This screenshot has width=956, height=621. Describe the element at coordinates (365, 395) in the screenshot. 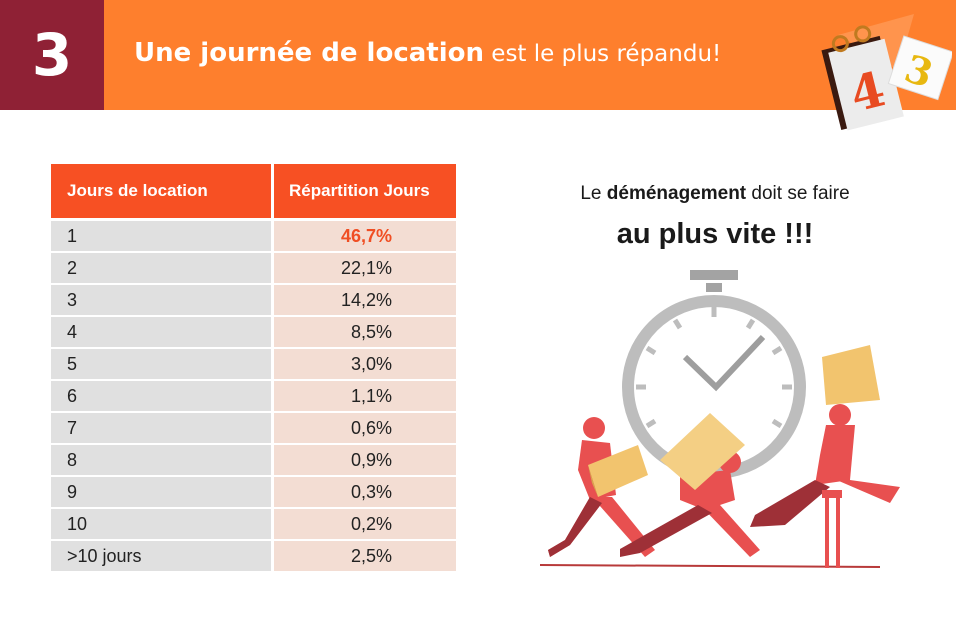

I see `share-cell: 1,1%` at that location.